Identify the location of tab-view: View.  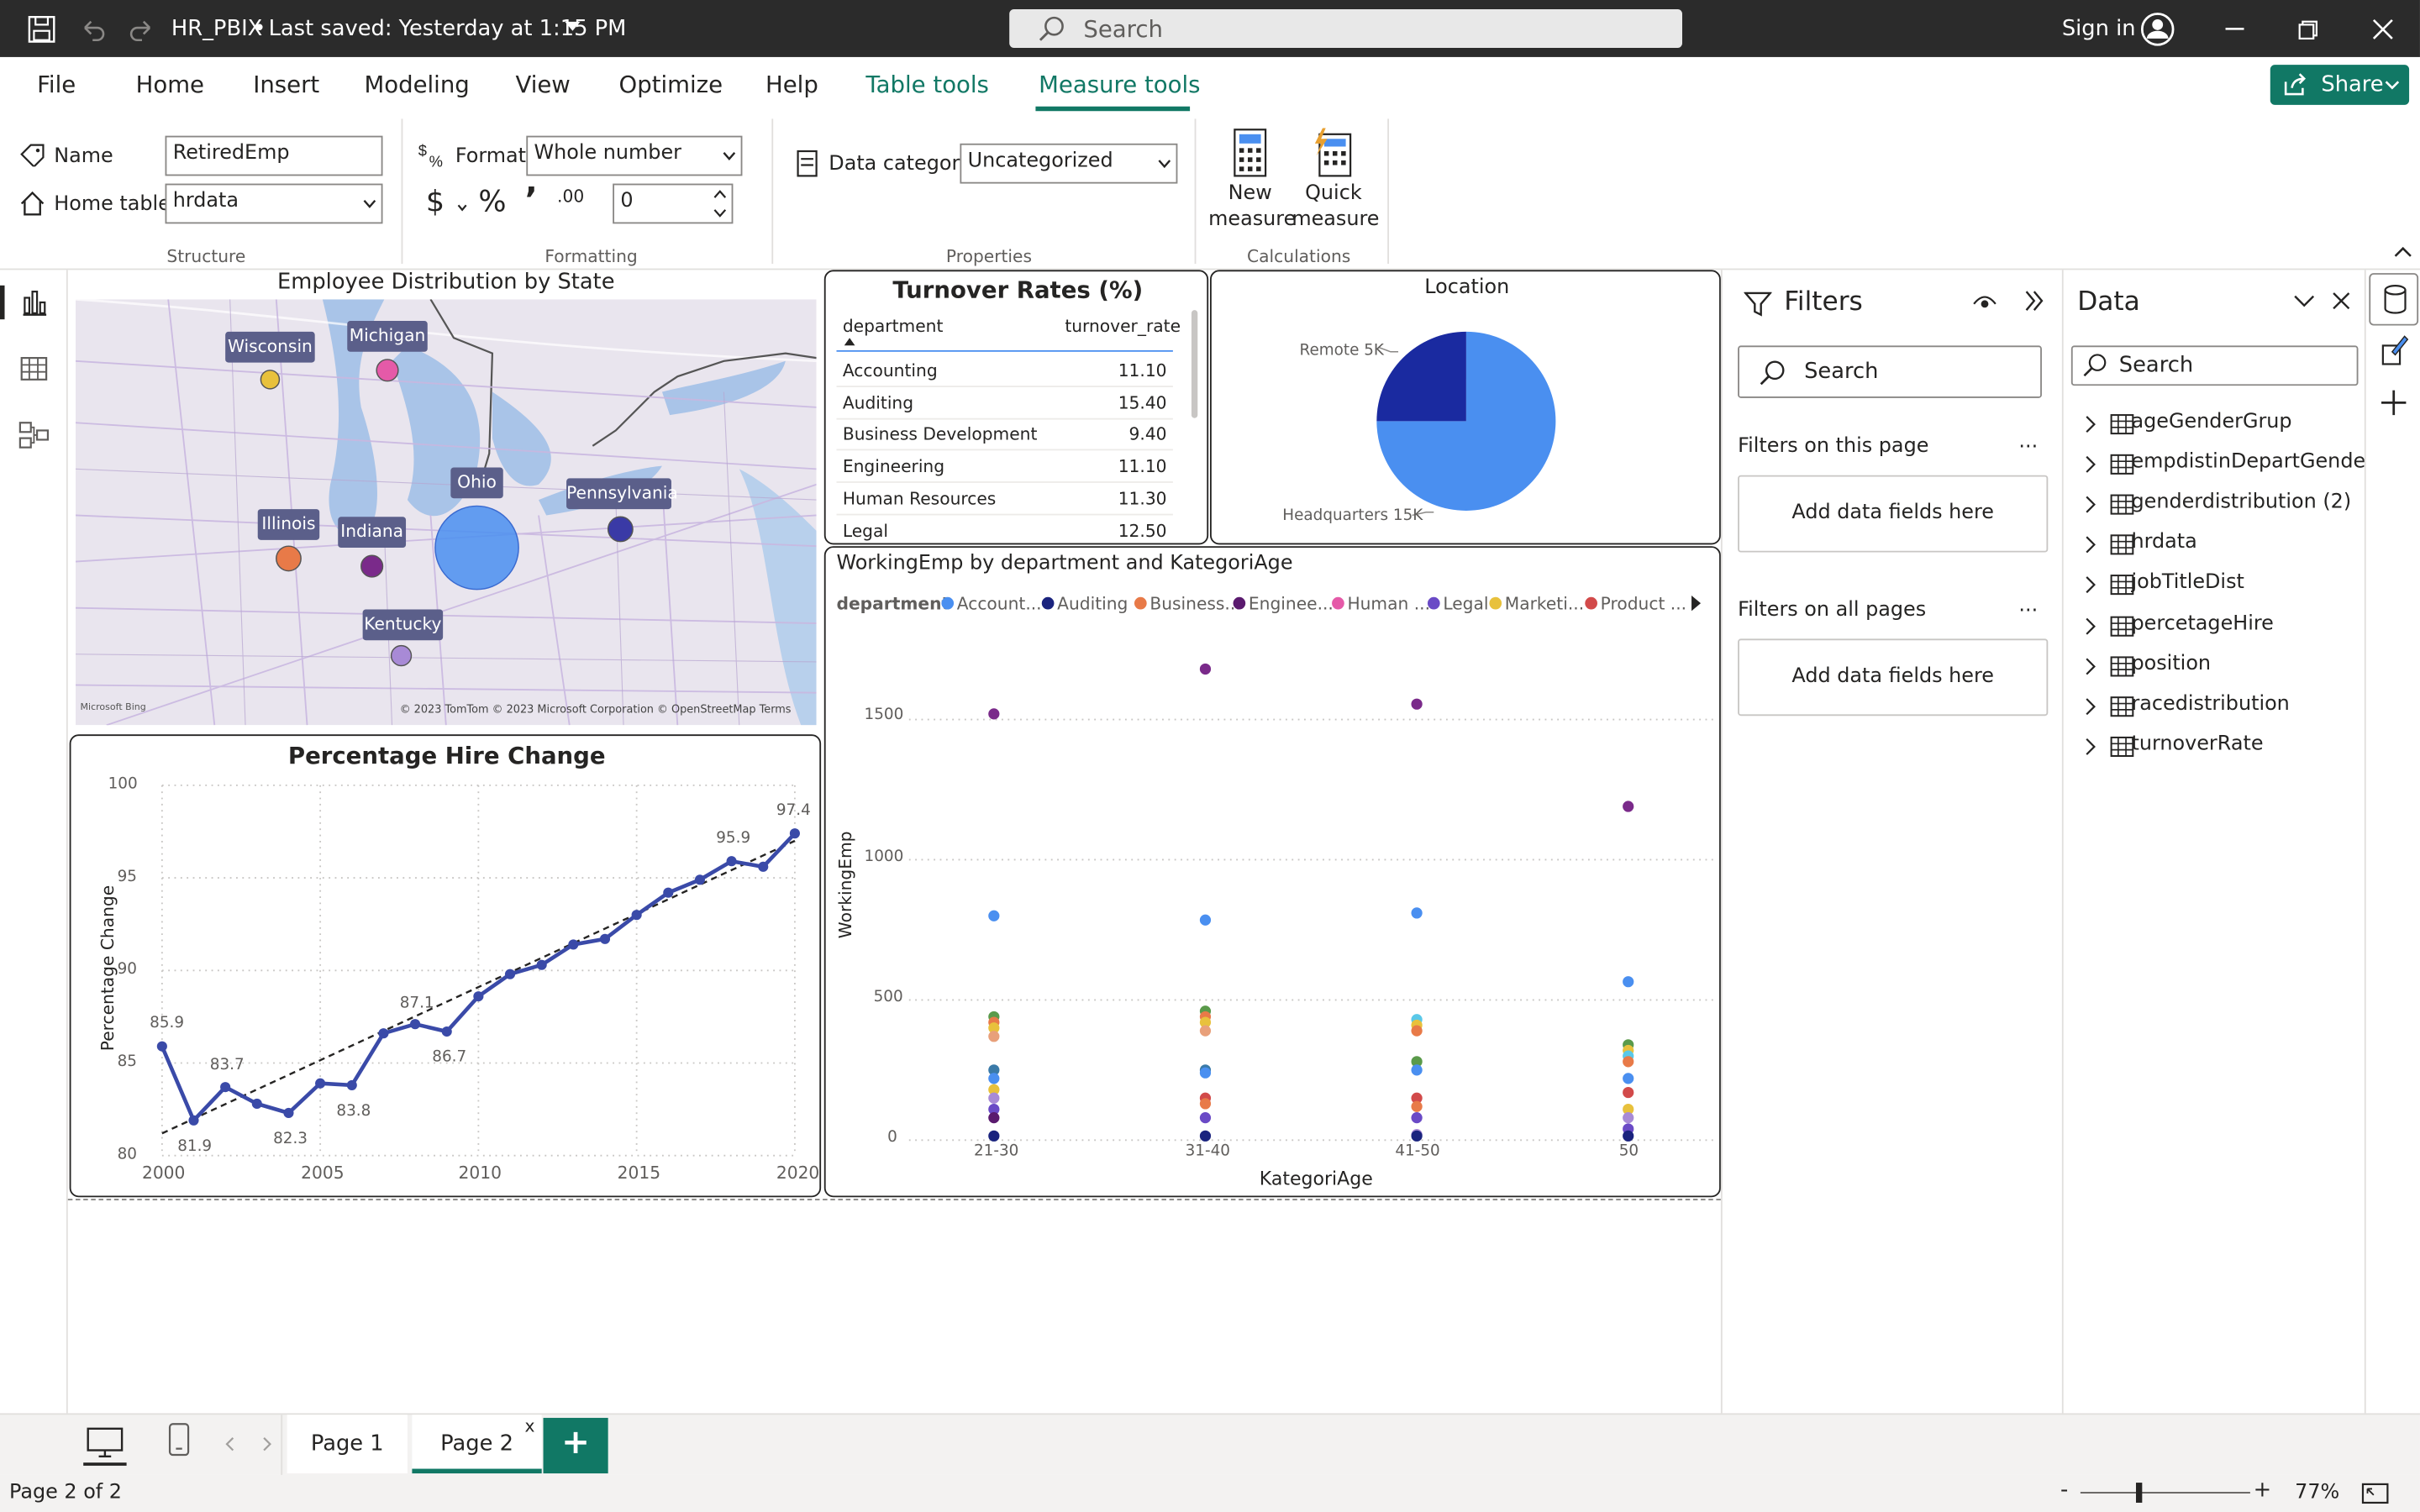
(543, 85).